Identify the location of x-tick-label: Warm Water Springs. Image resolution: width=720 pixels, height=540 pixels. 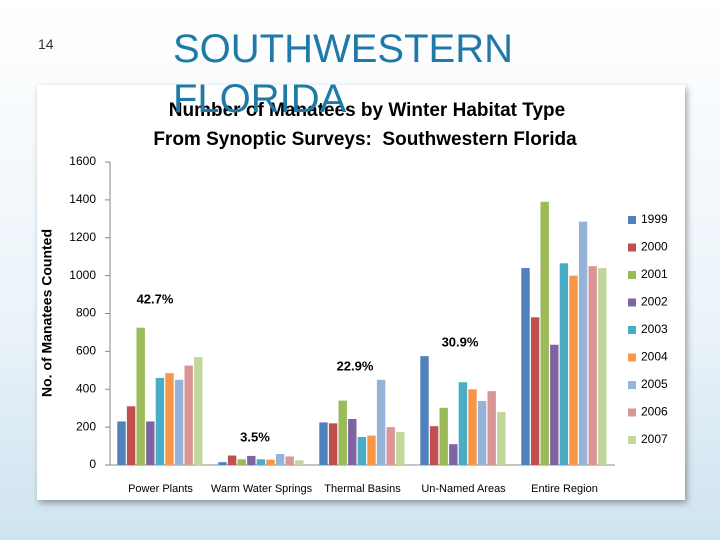
(262, 489).